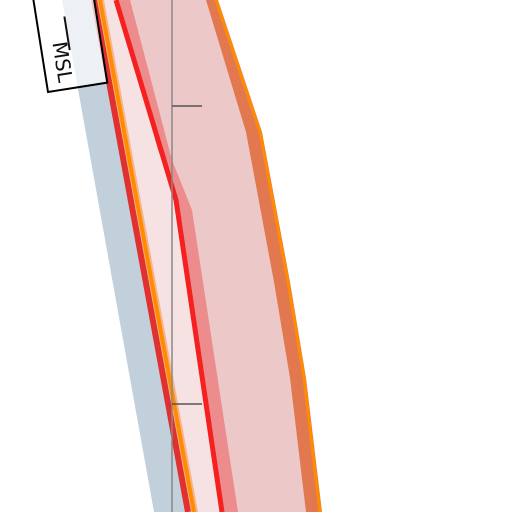 The height and width of the screenshot is (512, 512). Describe the element at coordinates (67, 33) in the screenshot. I see `altitude-label-divider` at that location.